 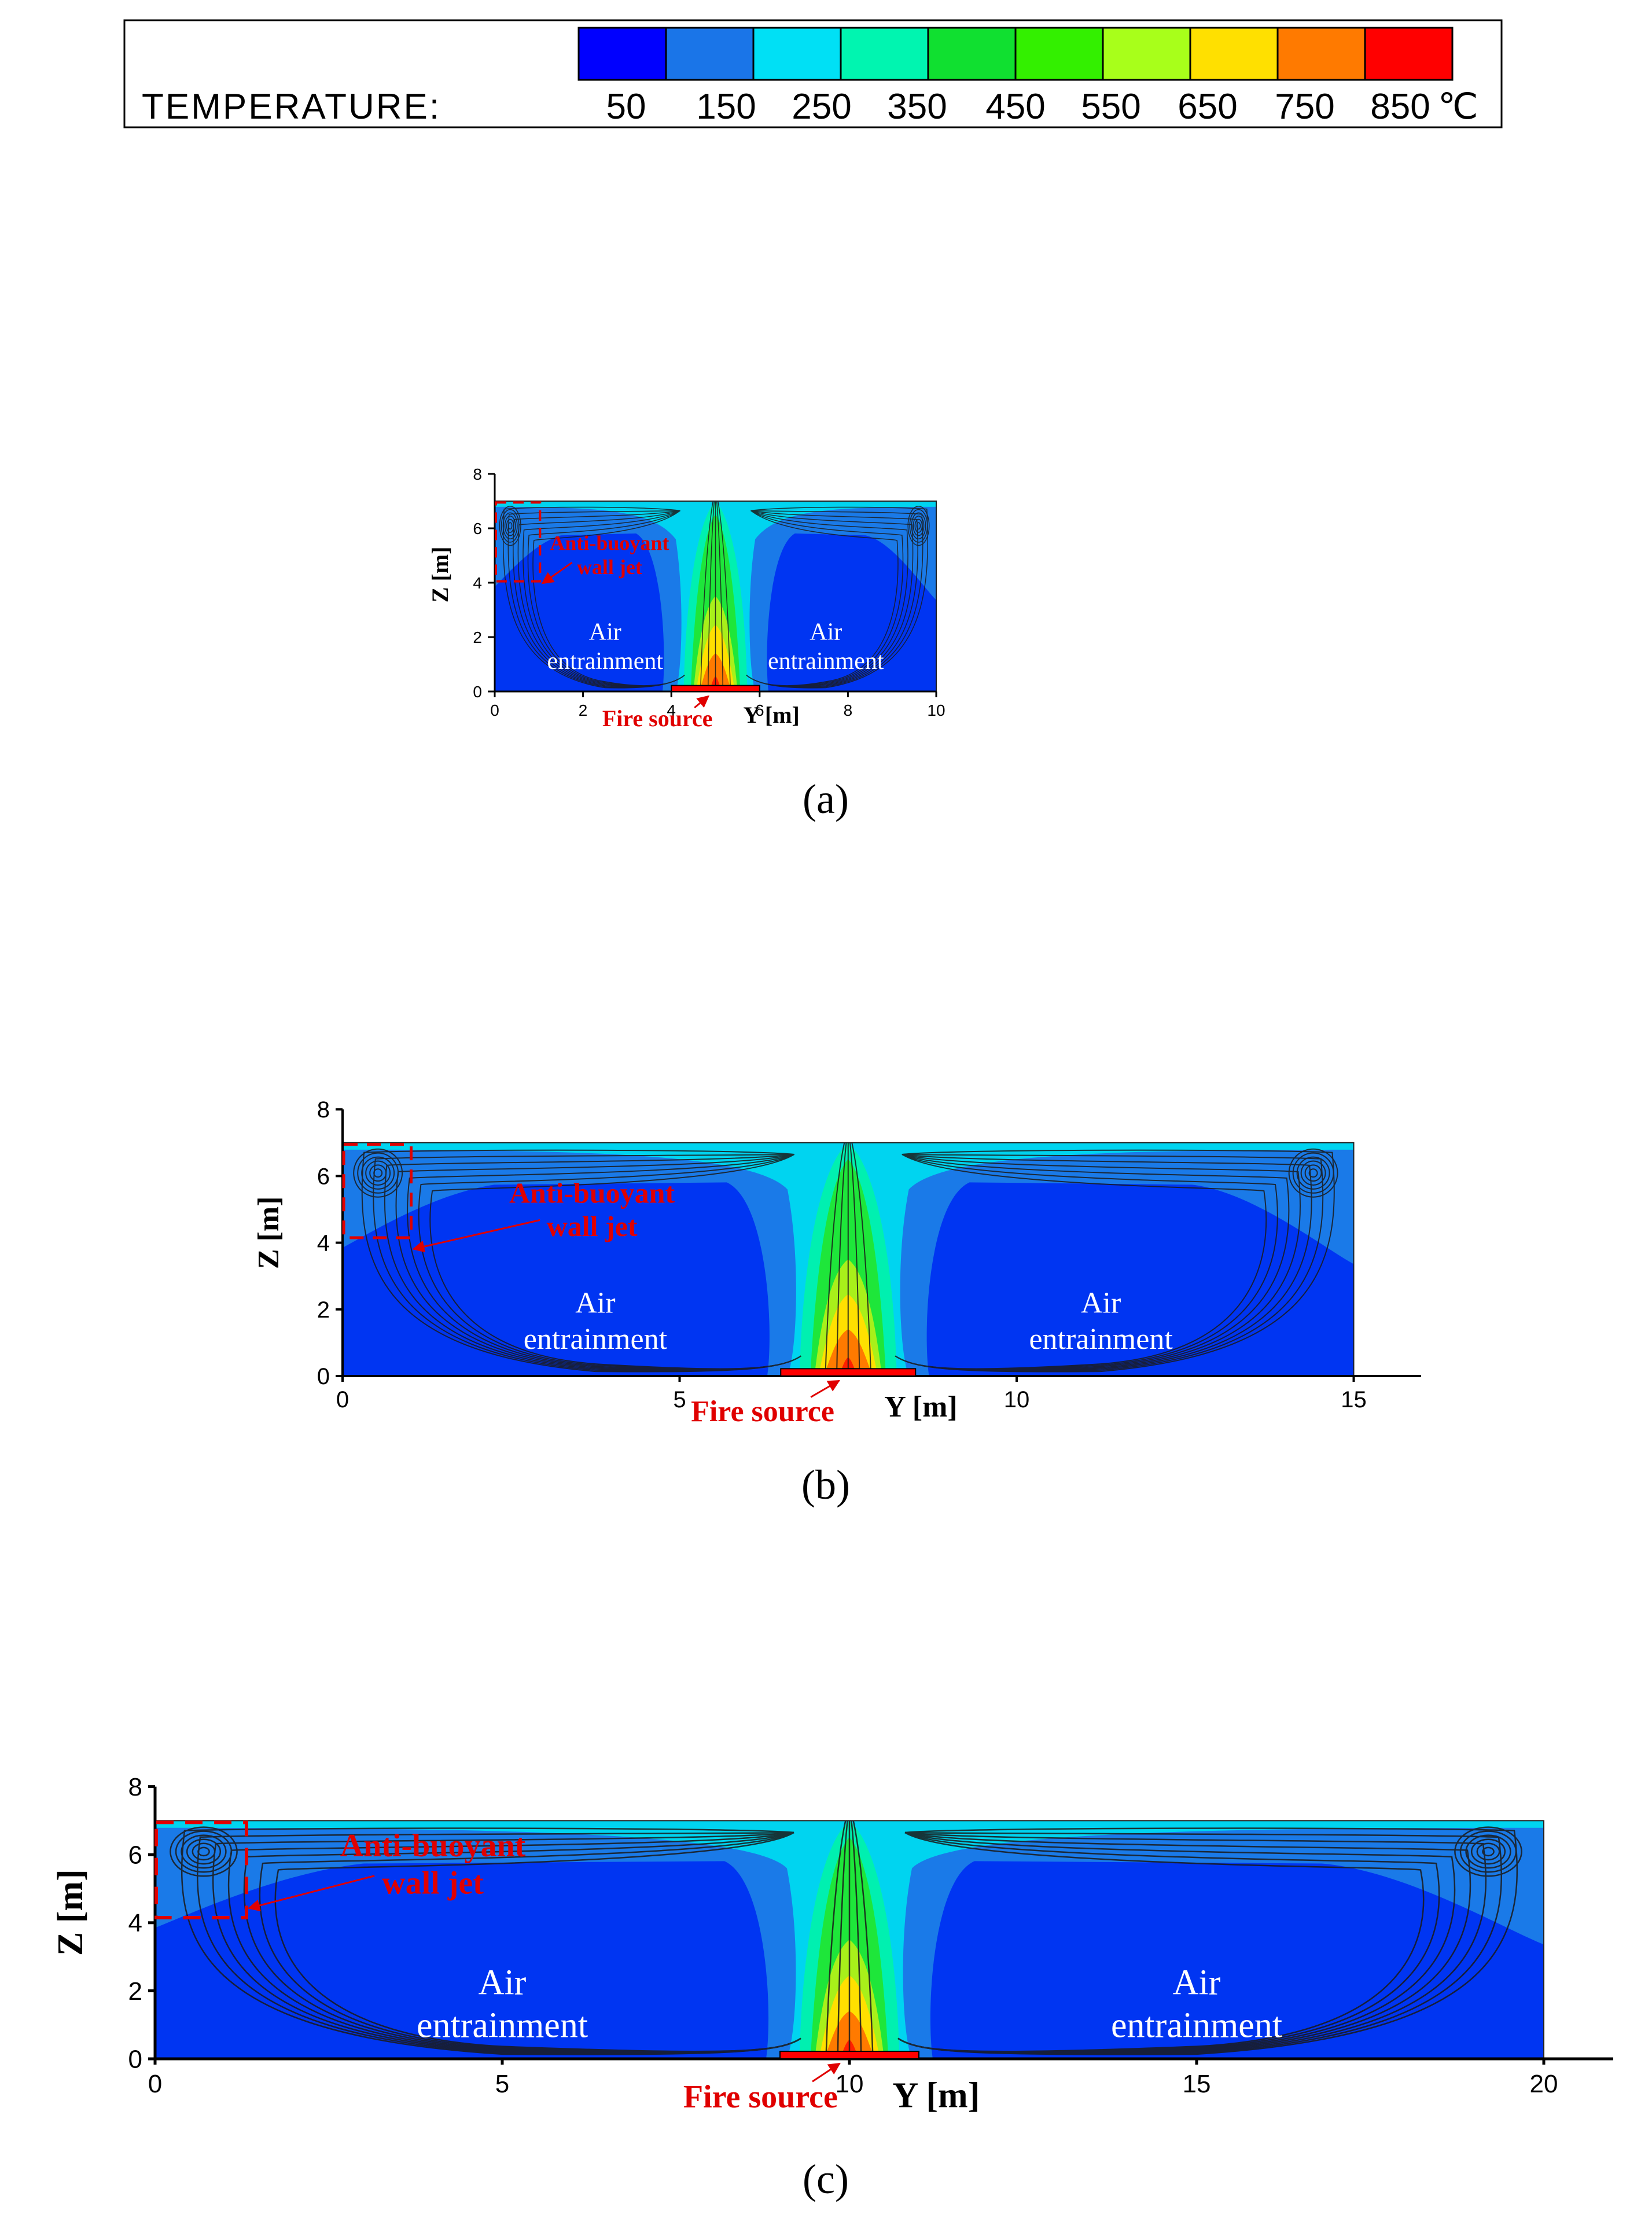 What do you see at coordinates (609, 543) in the screenshot?
I see `wall-jet-label-line1: Anti-buoyant` at bounding box center [609, 543].